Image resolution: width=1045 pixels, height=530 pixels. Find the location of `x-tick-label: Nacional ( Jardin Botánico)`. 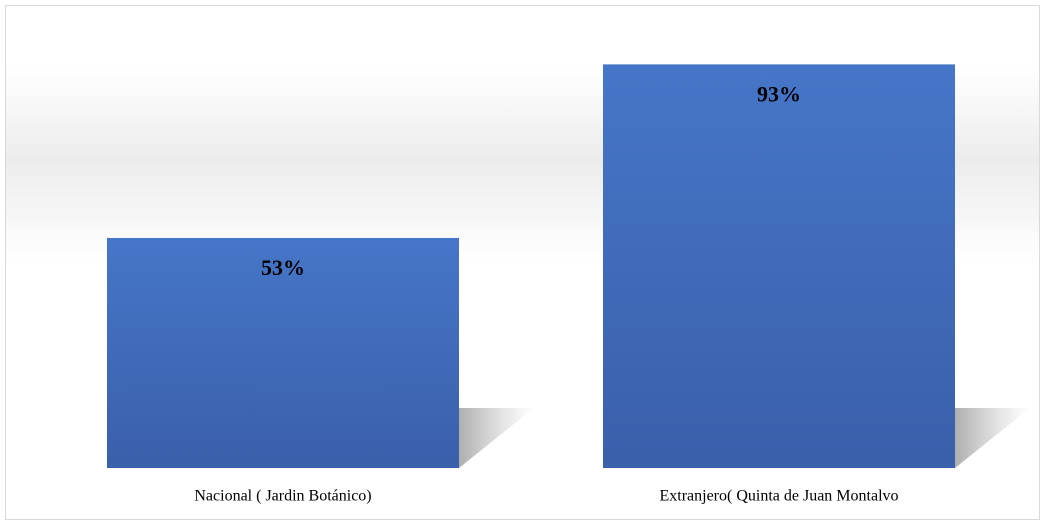

x-tick-label: Nacional ( Jardin Botánico) is located at coordinates (282, 496).